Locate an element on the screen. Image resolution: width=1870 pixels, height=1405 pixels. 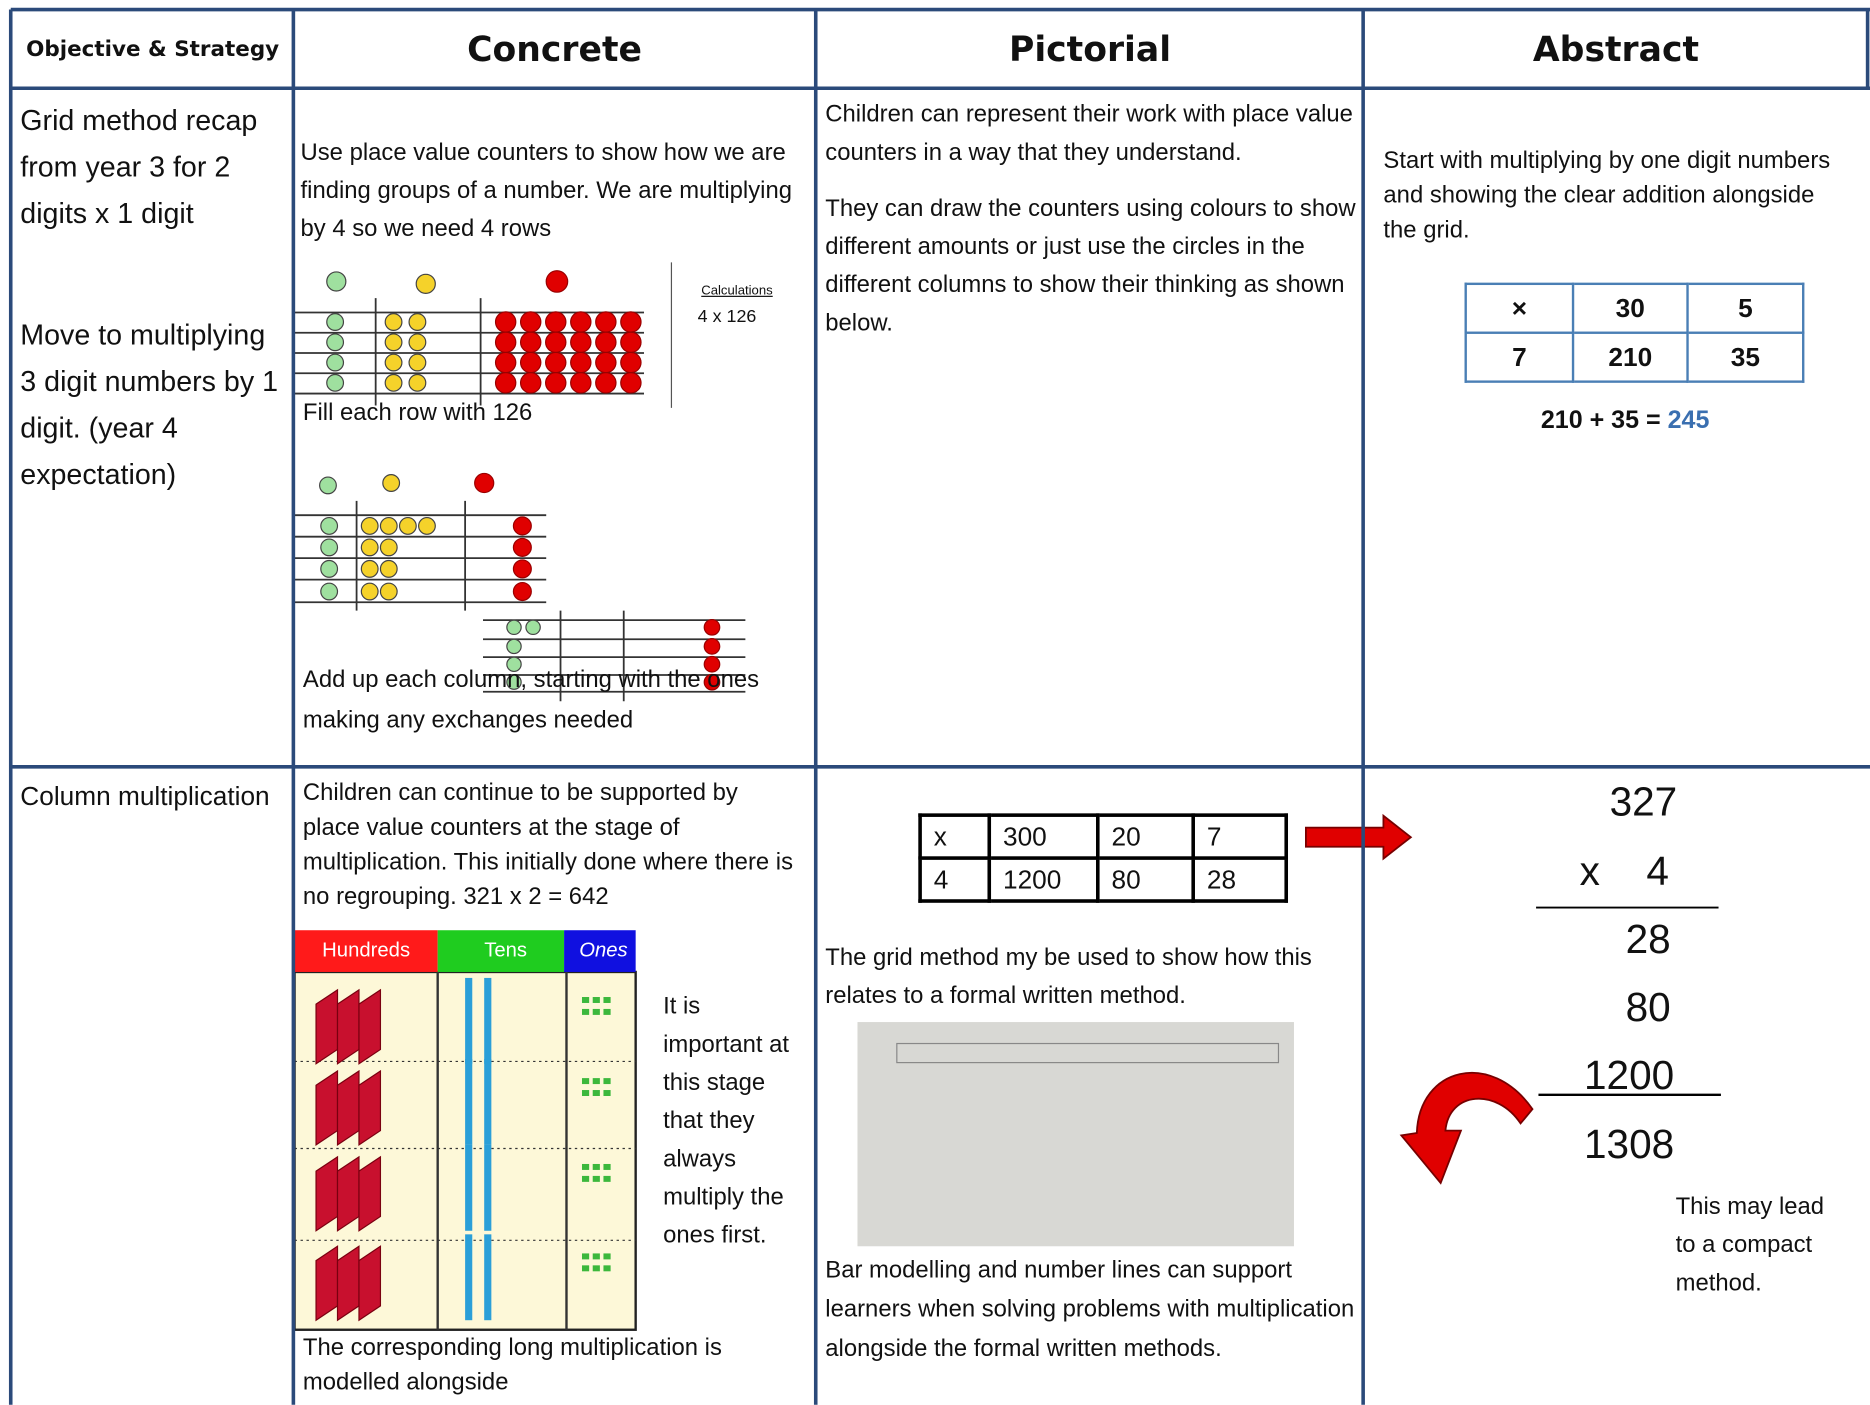
header-concrete: Concrete is located at coordinates (554, 49).